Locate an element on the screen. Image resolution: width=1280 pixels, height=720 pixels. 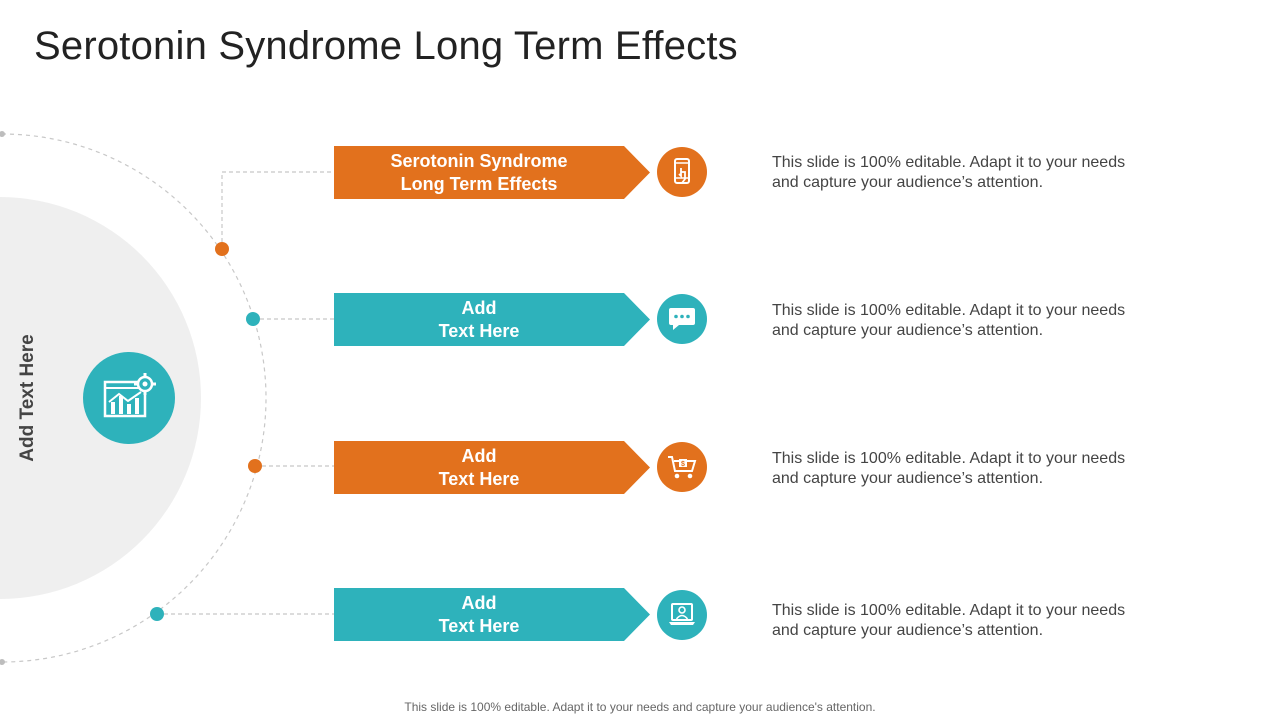
arrow-banner-3: Add Text Here is located at coordinates (492, 467).